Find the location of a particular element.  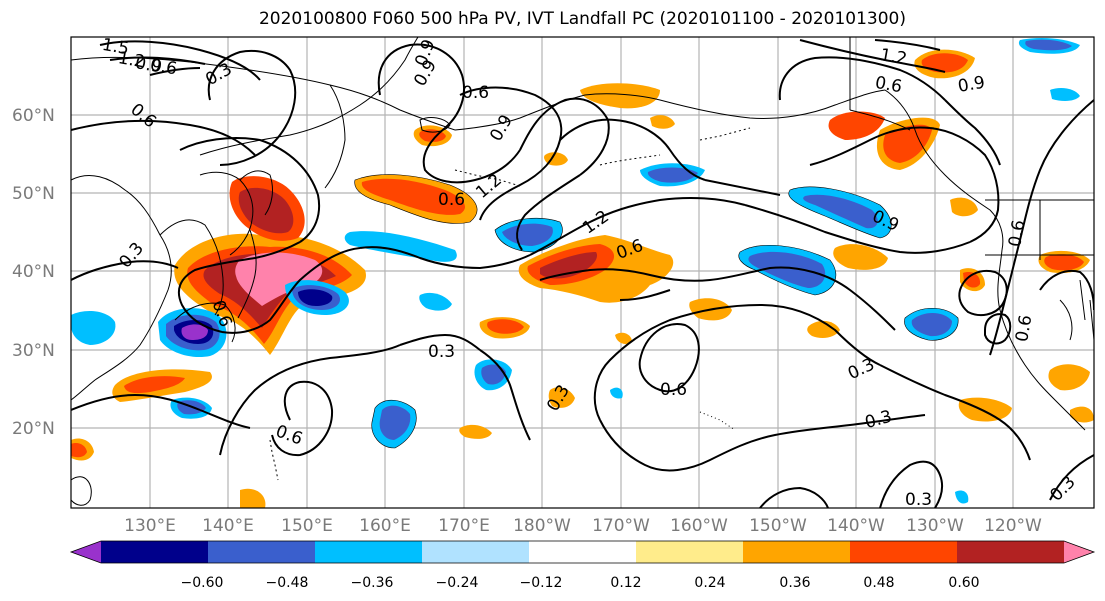

colorbar-tick-label: 0.60 is located at coordinates (963, 583).